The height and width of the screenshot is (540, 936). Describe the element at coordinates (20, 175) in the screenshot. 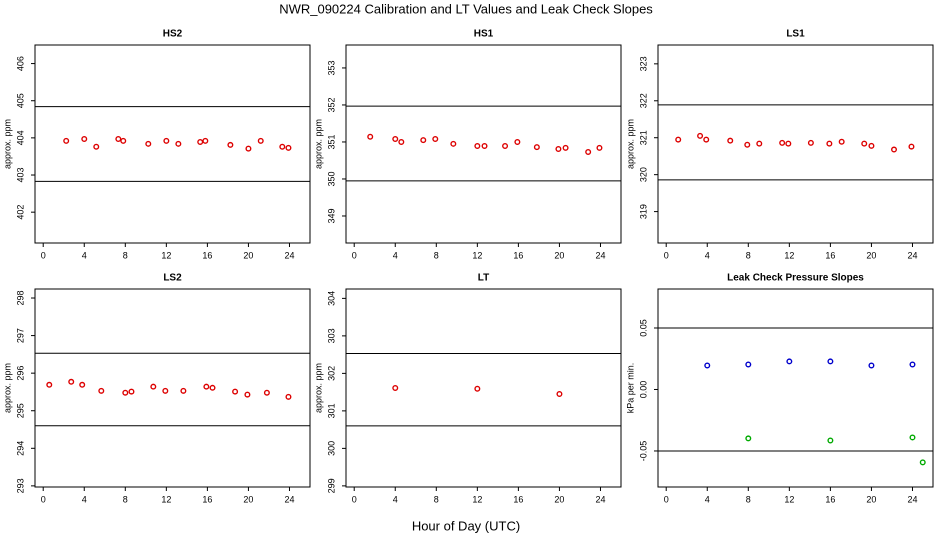

I see `y-tick-label: 403` at that location.